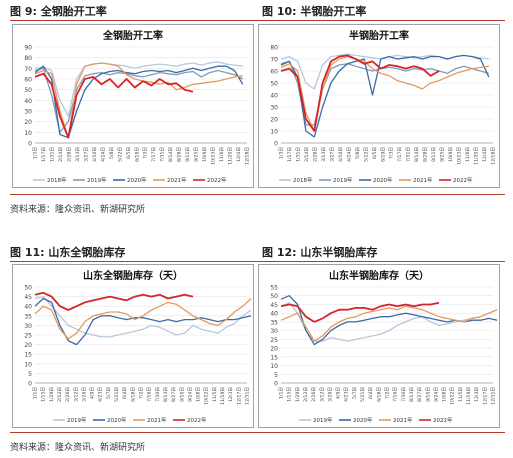  What do you see at coordinates (239, 154) in the screenshot?
I see `x-tick-label: 12/4日` at bounding box center [239, 154].